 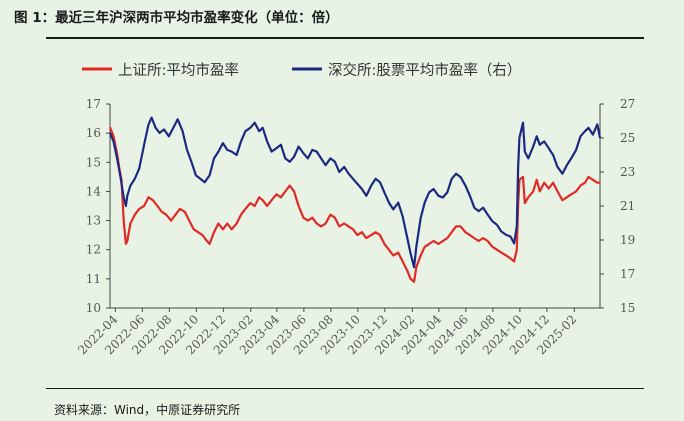 I want to click on source-note: 资料来源：Wind，中原证券研究所, so click(x=147, y=410).